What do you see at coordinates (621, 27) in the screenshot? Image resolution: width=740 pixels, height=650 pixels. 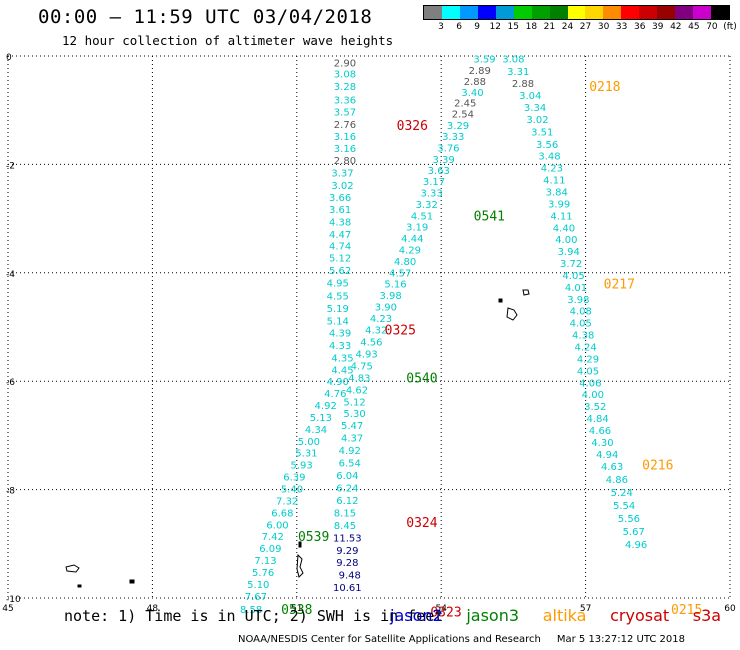 I see `colorbar-tick-label: 33` at bounding box center [621, 27].